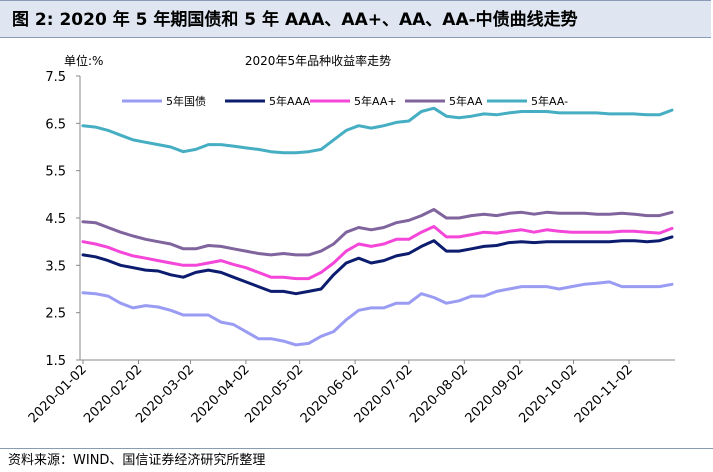 Image resolution: width=713 pixels, height=472 pixels. I want to click on chart-title: 2020年5年品种收益率走势, so click(318, 60).